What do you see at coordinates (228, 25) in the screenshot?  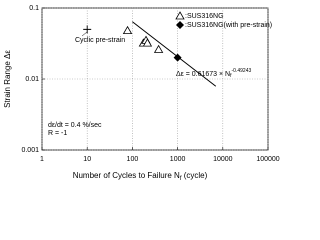 I see `legend-label: :SUS316NG(with pre-strain)` at bounding box center [228, 25].